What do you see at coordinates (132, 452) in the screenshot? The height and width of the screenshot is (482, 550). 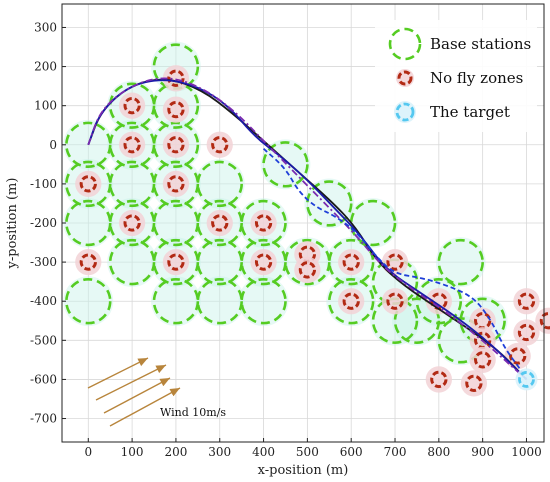 I see `x-tick-label: 100` at bounding box center [132, 452].